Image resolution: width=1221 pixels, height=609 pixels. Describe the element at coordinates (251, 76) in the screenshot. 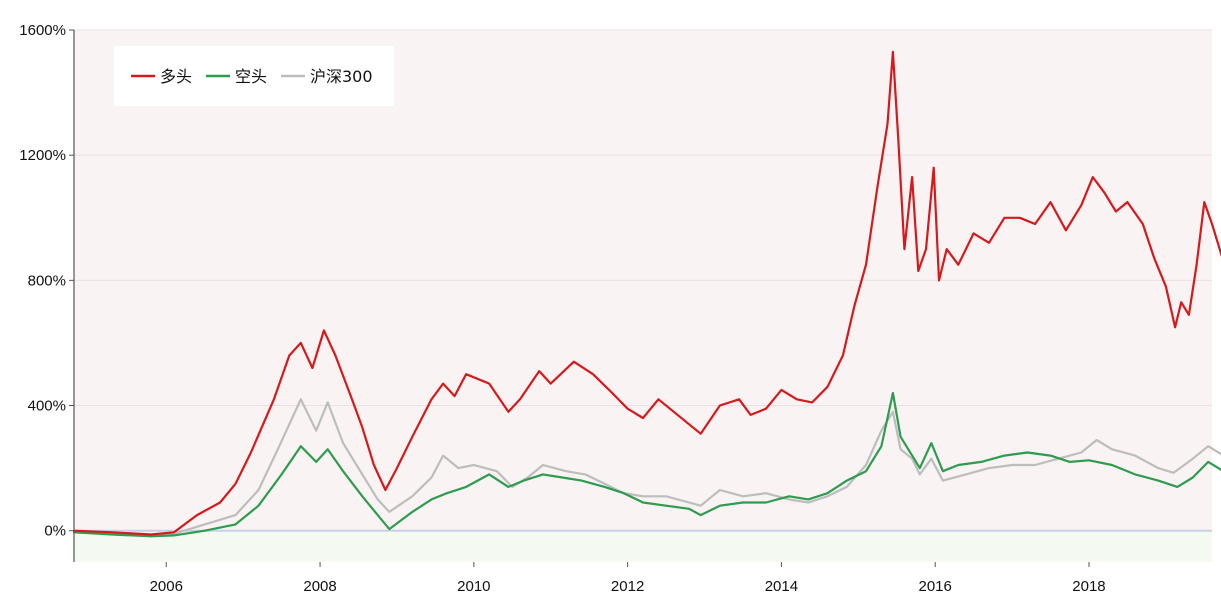

I see `legend-label: 空头` at that location.